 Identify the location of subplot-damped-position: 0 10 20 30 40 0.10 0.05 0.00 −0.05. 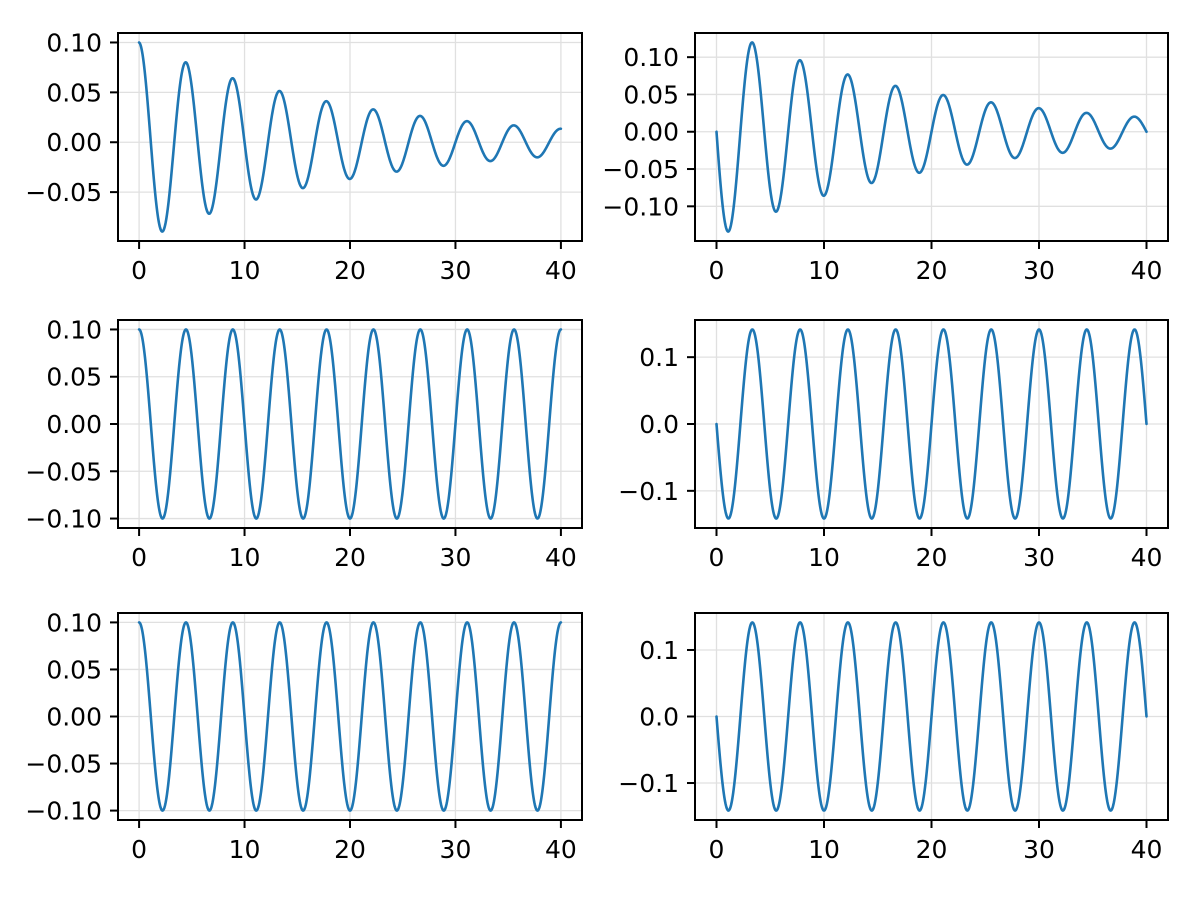
(304, 156).